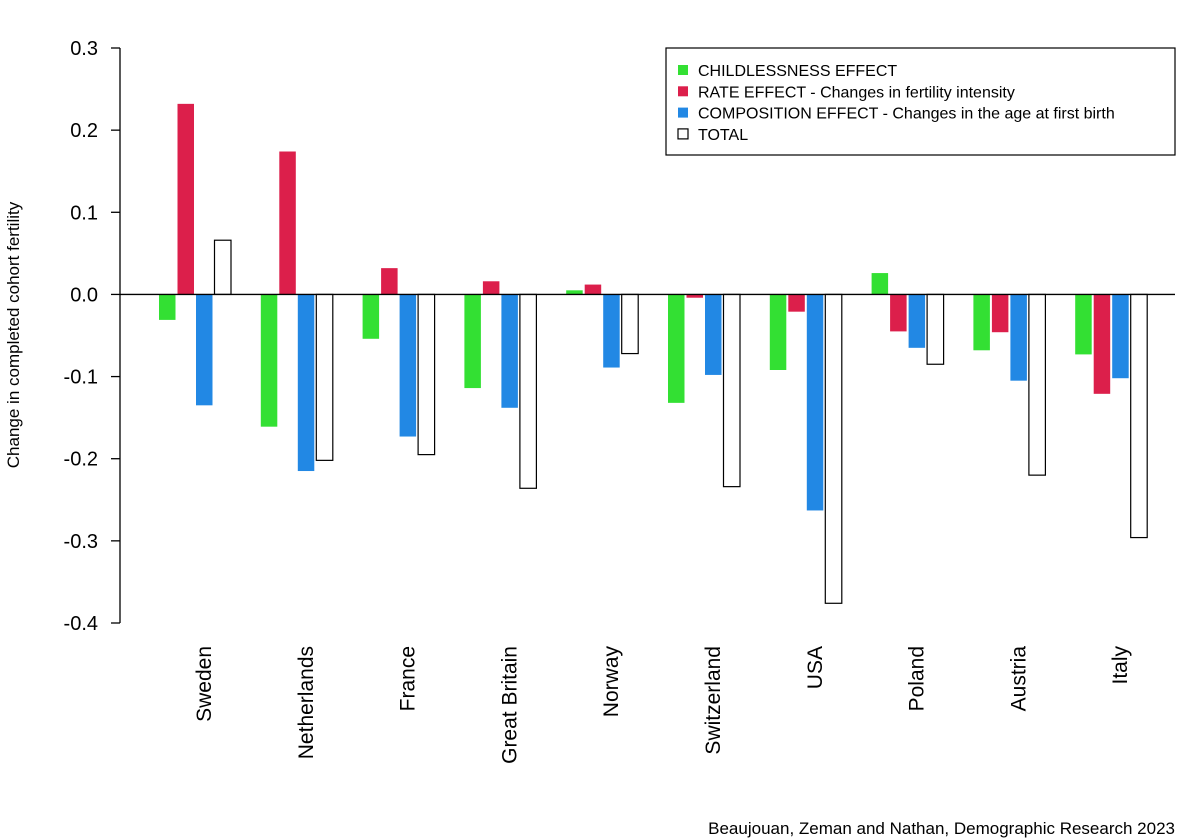 The height and width of the screenshot is (840, 1200). I want to click on category-label: Sweden, so click(204, 684).